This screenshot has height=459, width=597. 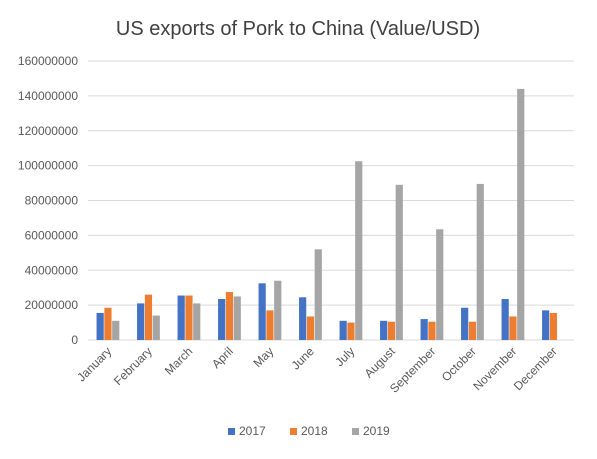 What do you see at coordinates (384, 330) in the screenshot?
I see `bar-2017-august` at bounding box center [384, 330].